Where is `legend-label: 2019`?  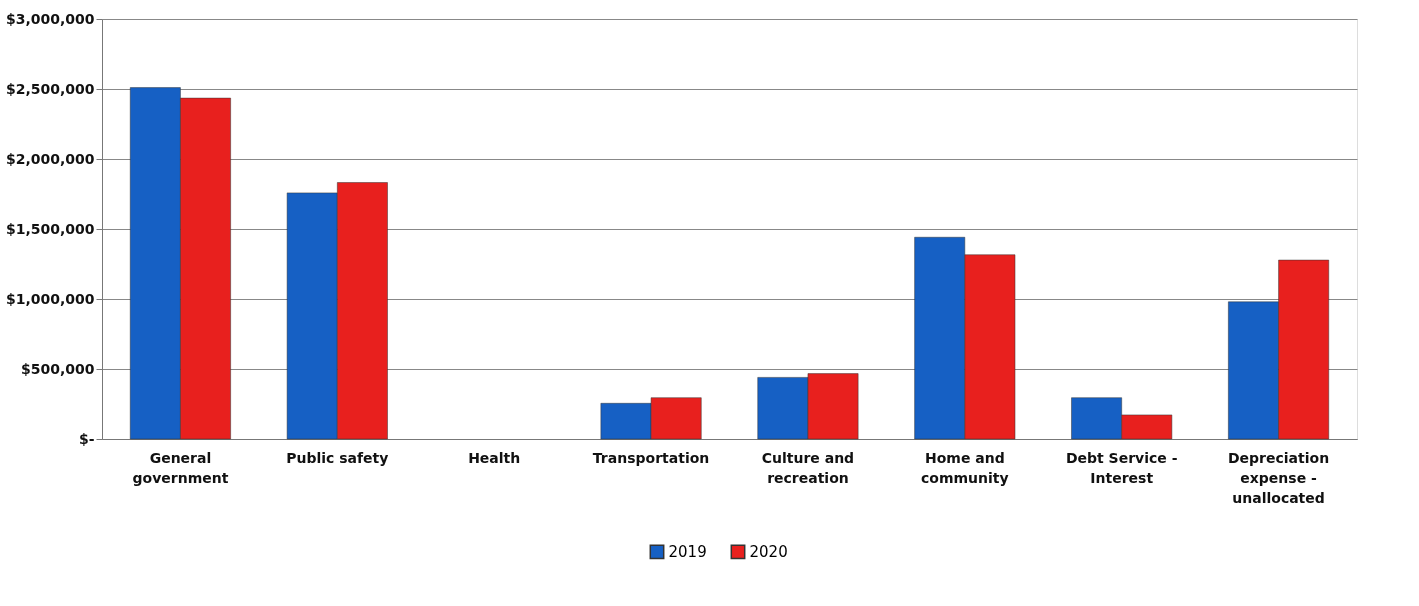 legend-label: 2019 is located at coordinates (687, 551).